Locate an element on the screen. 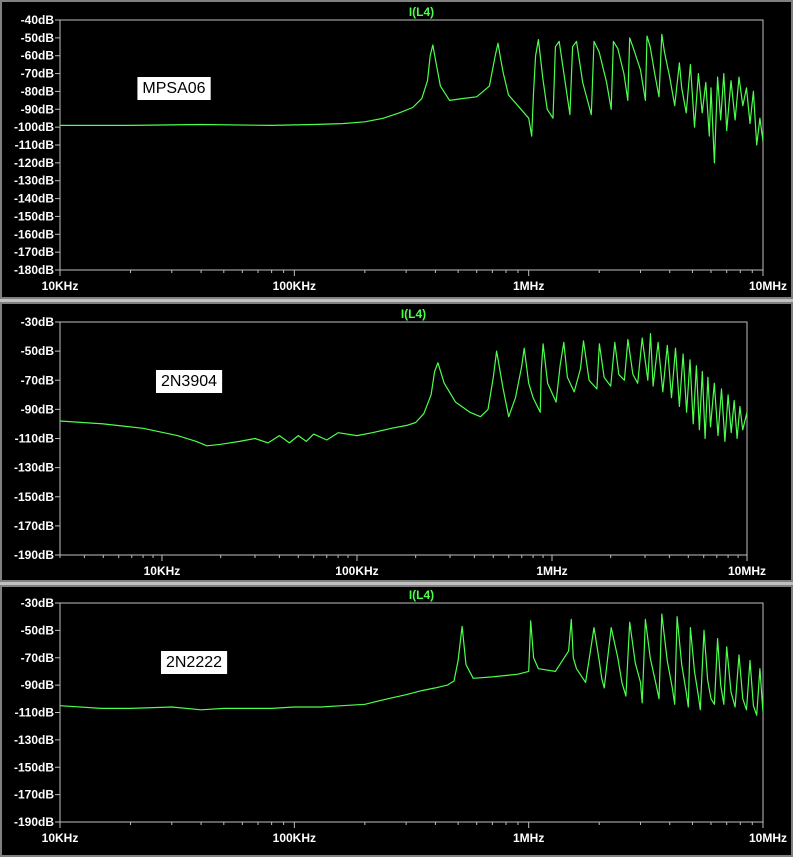 The height and width of the screenshot is (857, 793). y-tick-label: -100dB is located at coordinates (34, 127).